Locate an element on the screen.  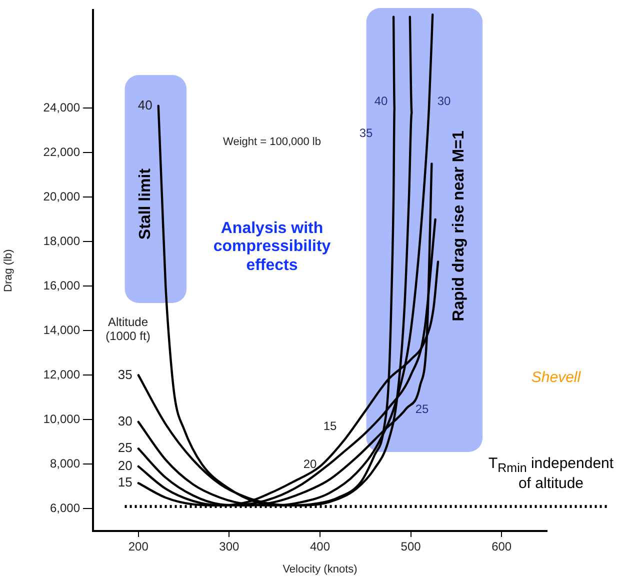
x-tick-label: 400 is located at coordinates (320, 547).